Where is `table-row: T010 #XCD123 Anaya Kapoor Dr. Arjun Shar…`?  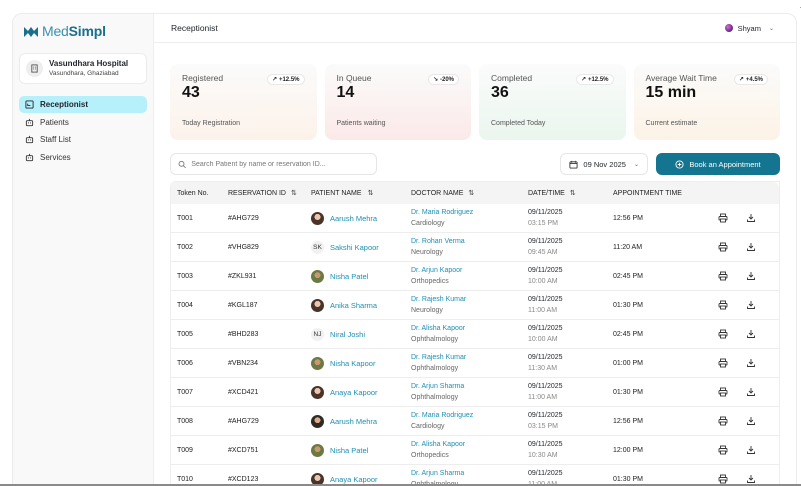 table-row: T010 #XCD123 Anaya Kapoor Dr. Arjun Shar… is located at coordinates (475, 475).